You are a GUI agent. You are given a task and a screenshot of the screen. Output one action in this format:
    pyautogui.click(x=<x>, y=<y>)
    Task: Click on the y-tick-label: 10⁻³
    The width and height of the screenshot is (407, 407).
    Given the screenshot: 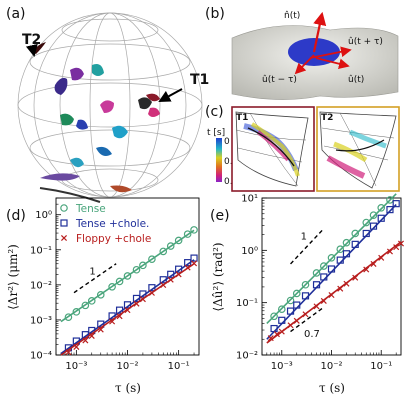 What is the action you would take?
    pyautogui.click(x=41, y=320)
    